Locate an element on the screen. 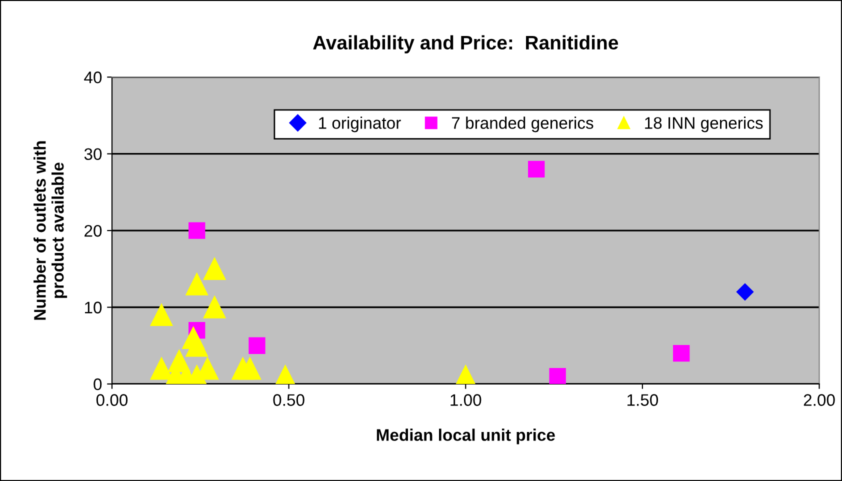 This screenshot has height=481, width=842. legend-label: 7 branded generics is located at coordinates (523, 124).